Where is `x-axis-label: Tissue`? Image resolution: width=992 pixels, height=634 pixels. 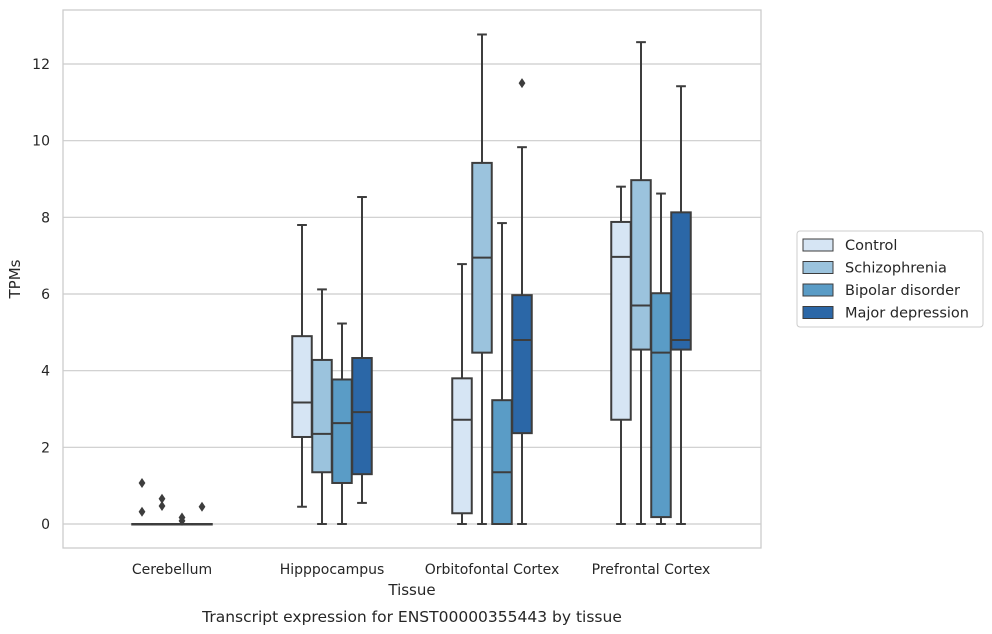
x-axis-label: Tissue is located at coordinates (411, 590).